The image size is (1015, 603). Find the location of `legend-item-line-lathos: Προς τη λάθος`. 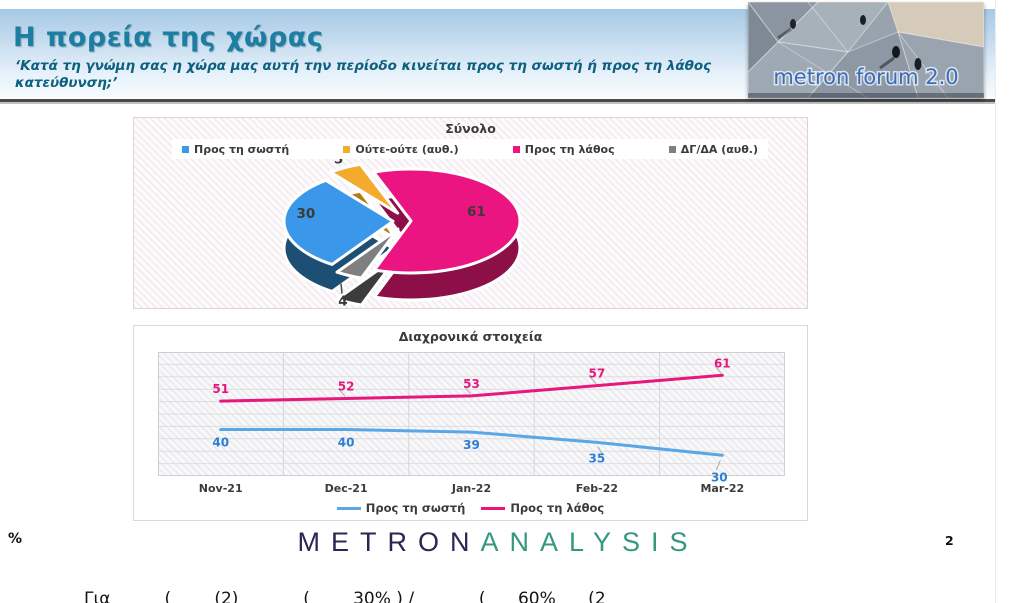

legend-item-line-lathos: Προς τη λάθος is located at coordinates (542, 508).